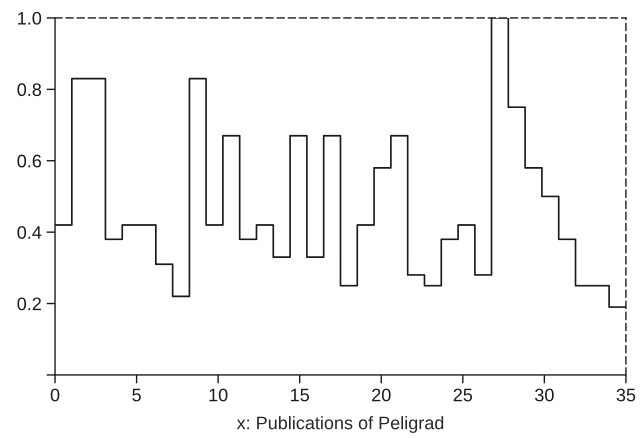 The height and width of the screenshot is (438, 640). What do you see at coordinates (29, 89) in the screenshot?
I see `y-tick-label: 0.8` at bounding box center [29, 89].